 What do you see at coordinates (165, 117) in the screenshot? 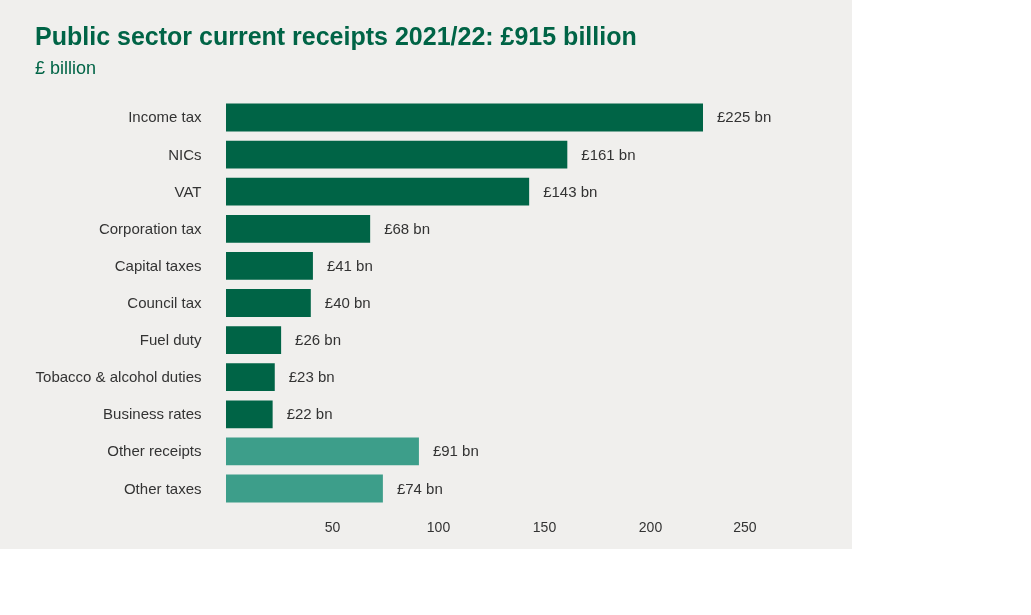
I see `y-tick-label: Income tax` at bounding box center [165, 117].